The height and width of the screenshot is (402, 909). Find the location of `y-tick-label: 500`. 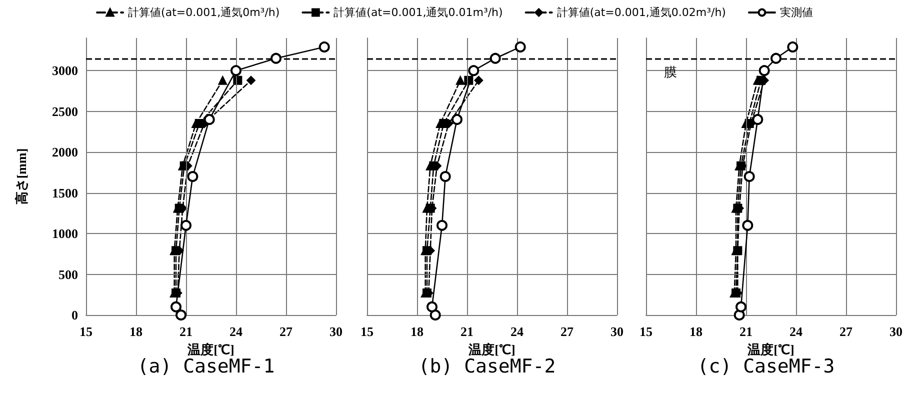

y-tick-label: 500 is located at coordinates (68, 274).